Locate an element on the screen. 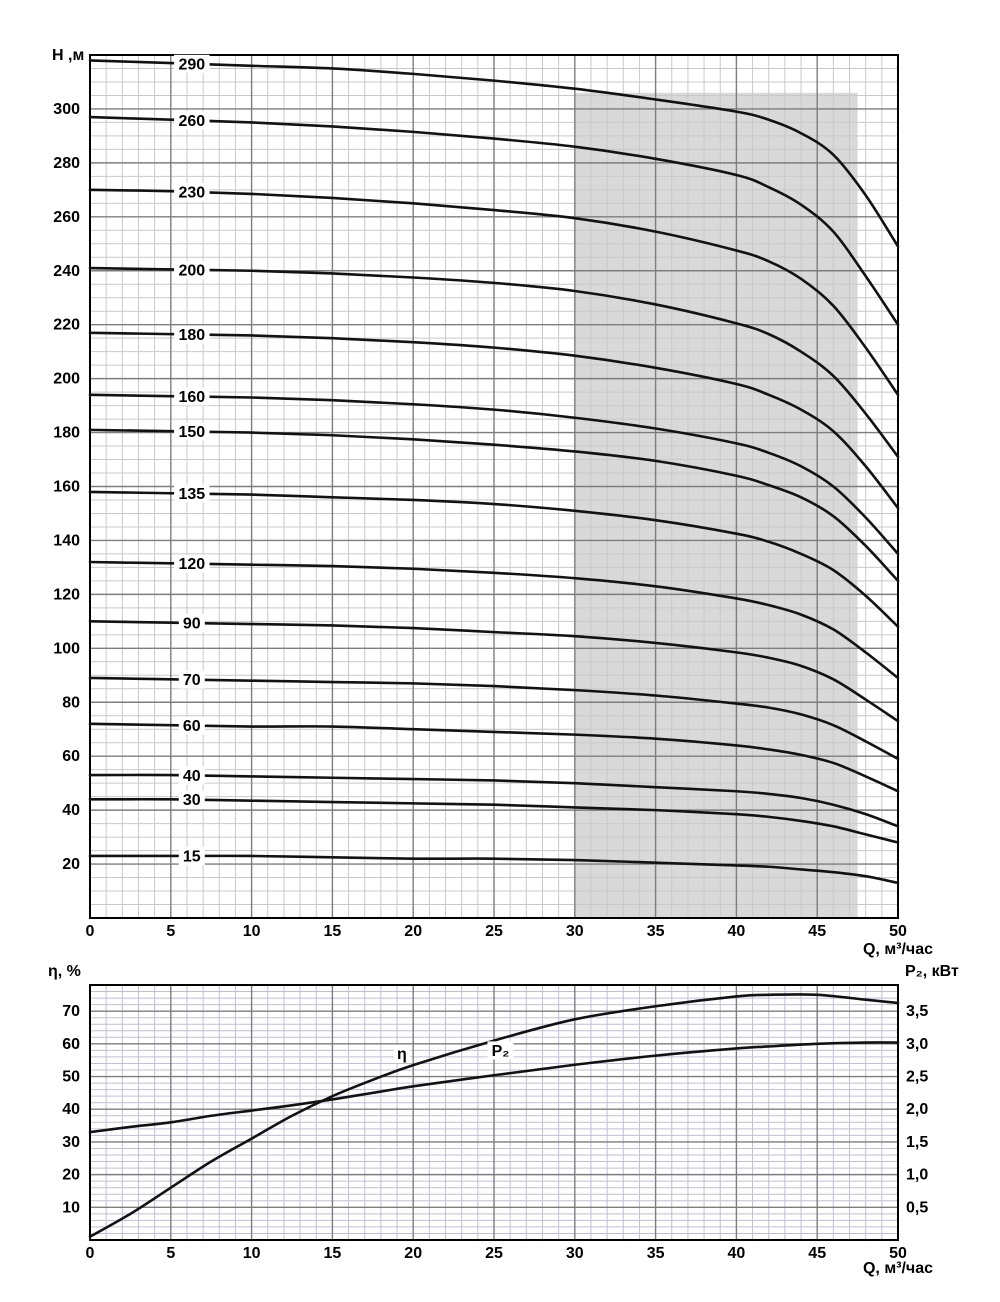  curve-label-η-bg is located at coordinates (402, 1053).